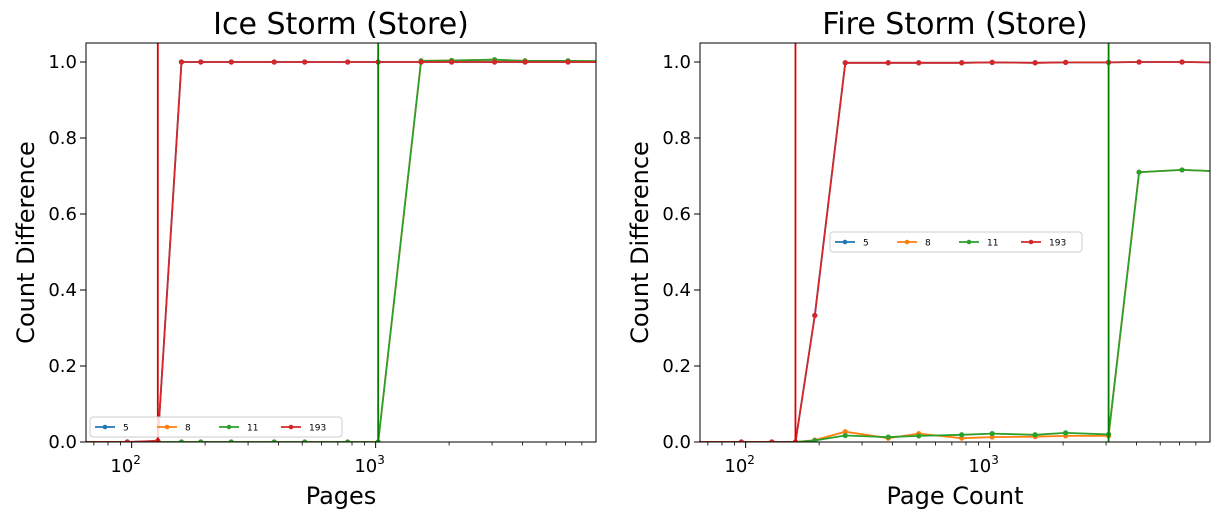 Image resolution: width=1219 pixels, height=519 pixels. Describe the element at coordinates (992, 244) in the screenshot. I see `legend-label-11: 11` at that location.